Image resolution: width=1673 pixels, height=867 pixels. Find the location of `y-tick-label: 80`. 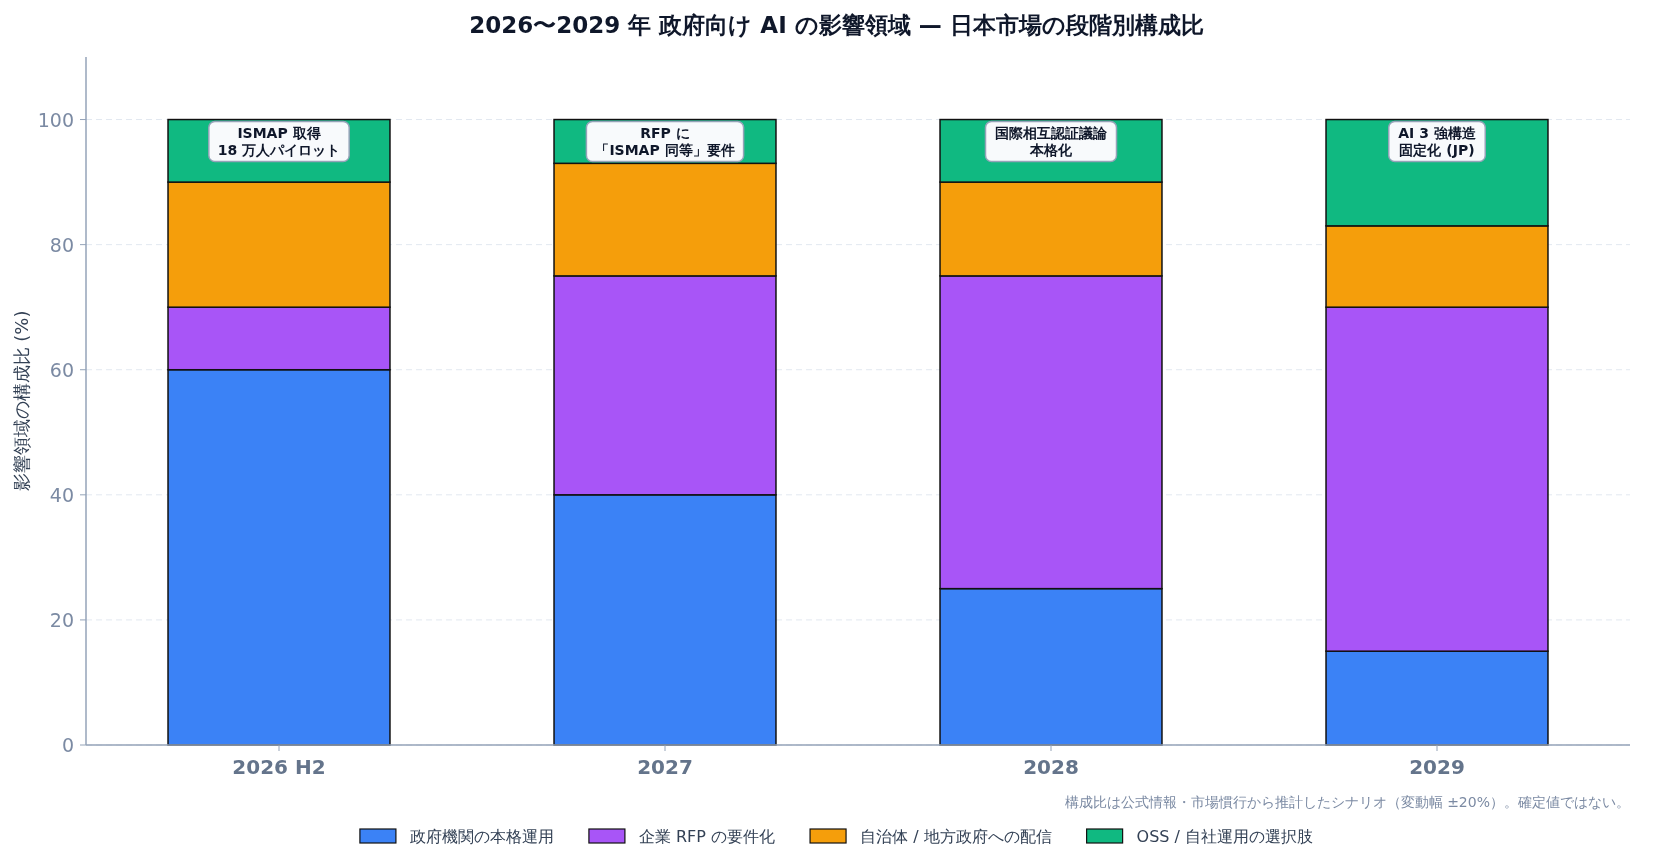

y-tick-label: 80 is located at coordinates (61, 244).